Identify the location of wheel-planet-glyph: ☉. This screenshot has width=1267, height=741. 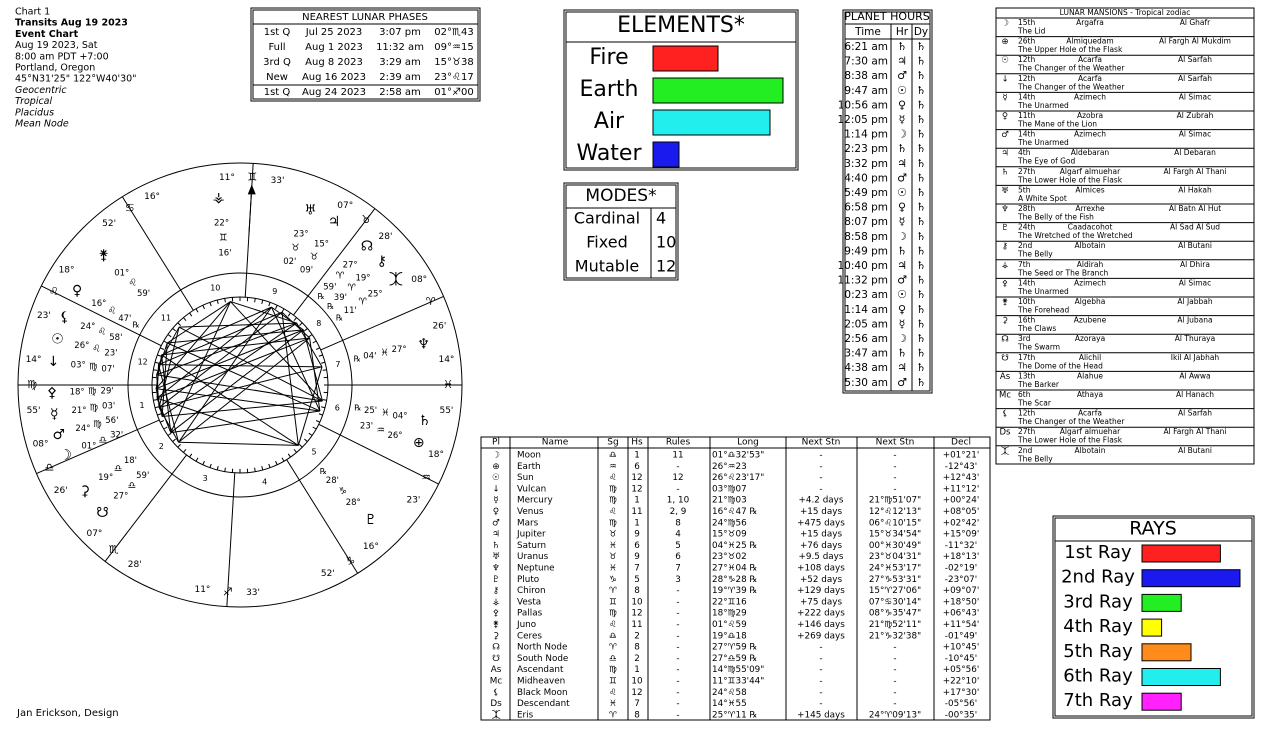
(57, 340).